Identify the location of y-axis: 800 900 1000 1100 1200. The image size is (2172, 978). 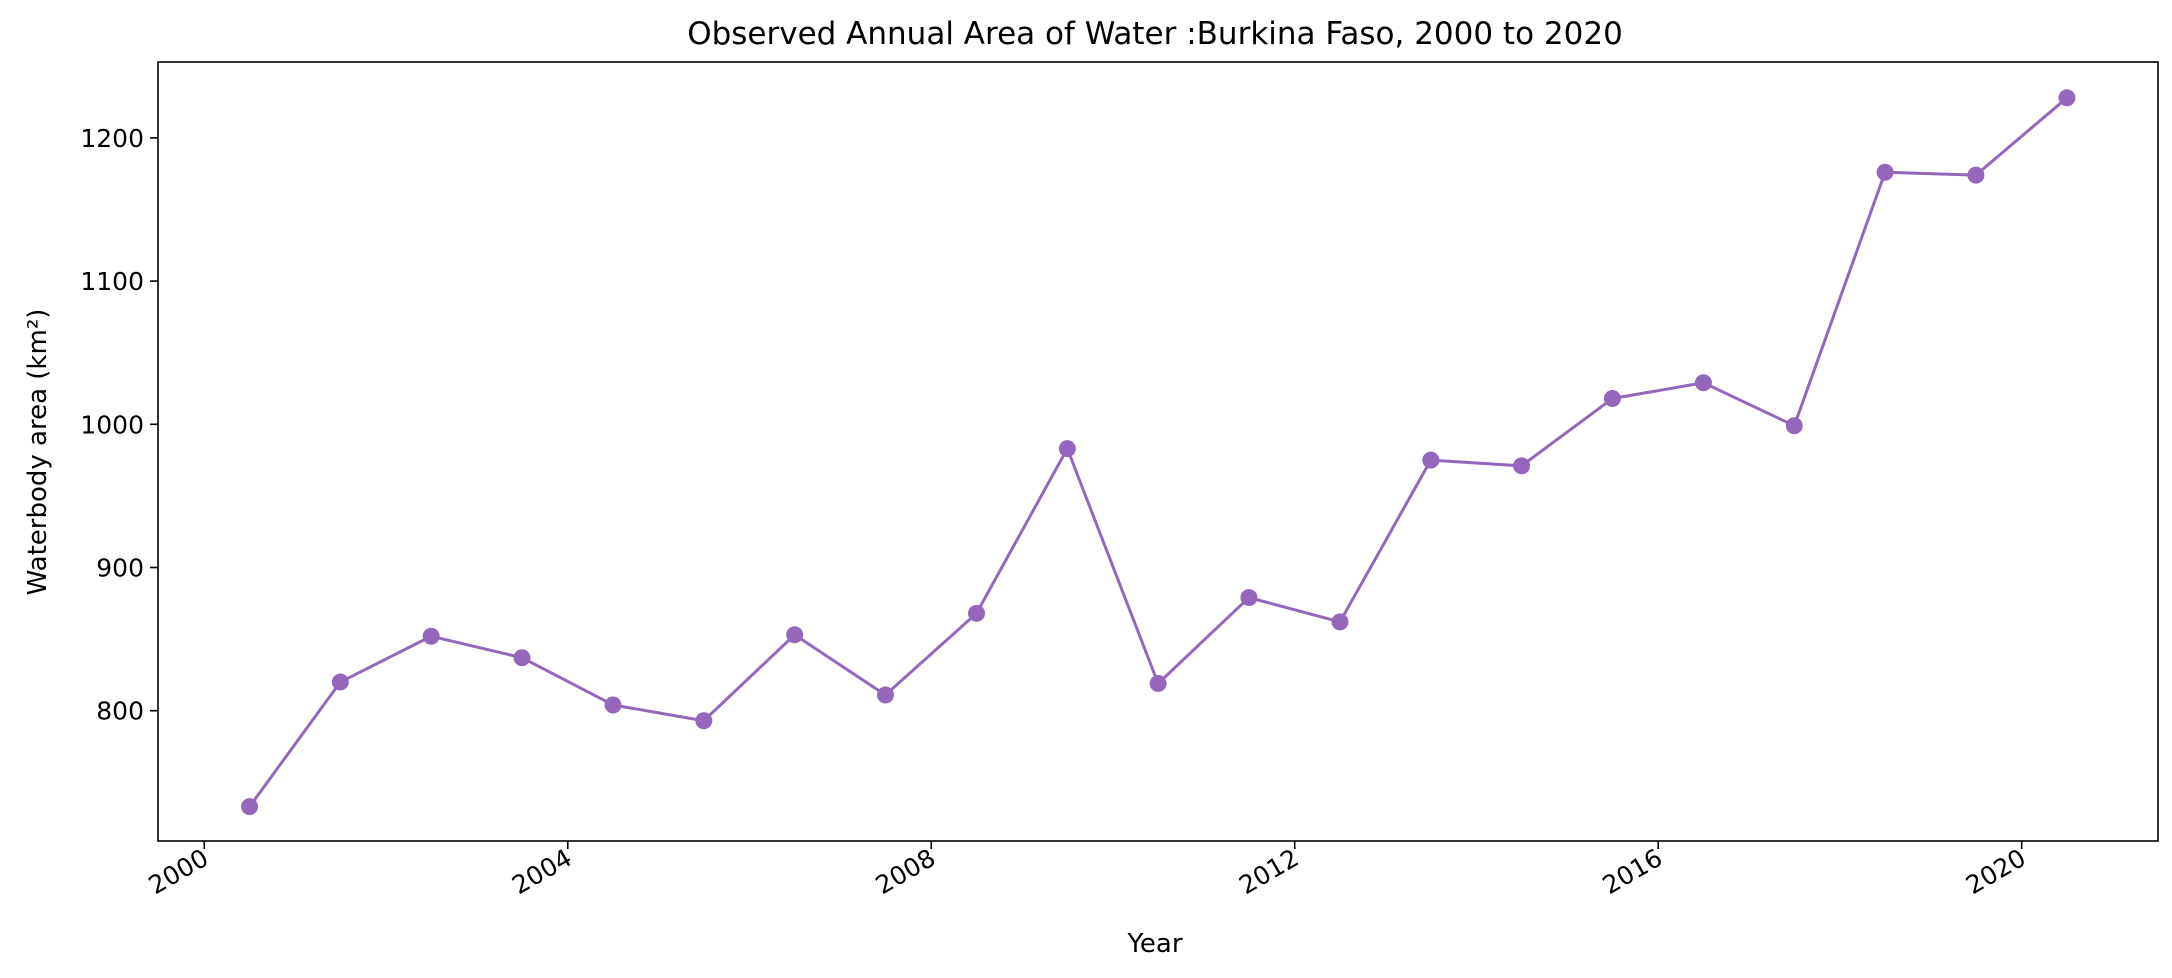
(119, 425).